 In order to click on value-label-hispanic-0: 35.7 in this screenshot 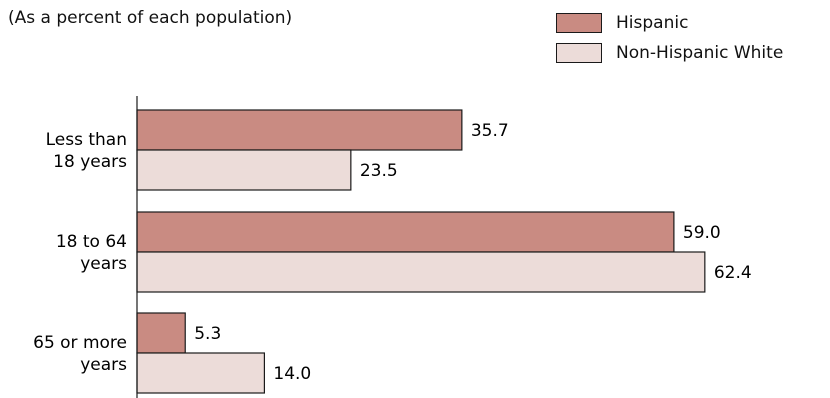, I will do `click(490, 131)`.